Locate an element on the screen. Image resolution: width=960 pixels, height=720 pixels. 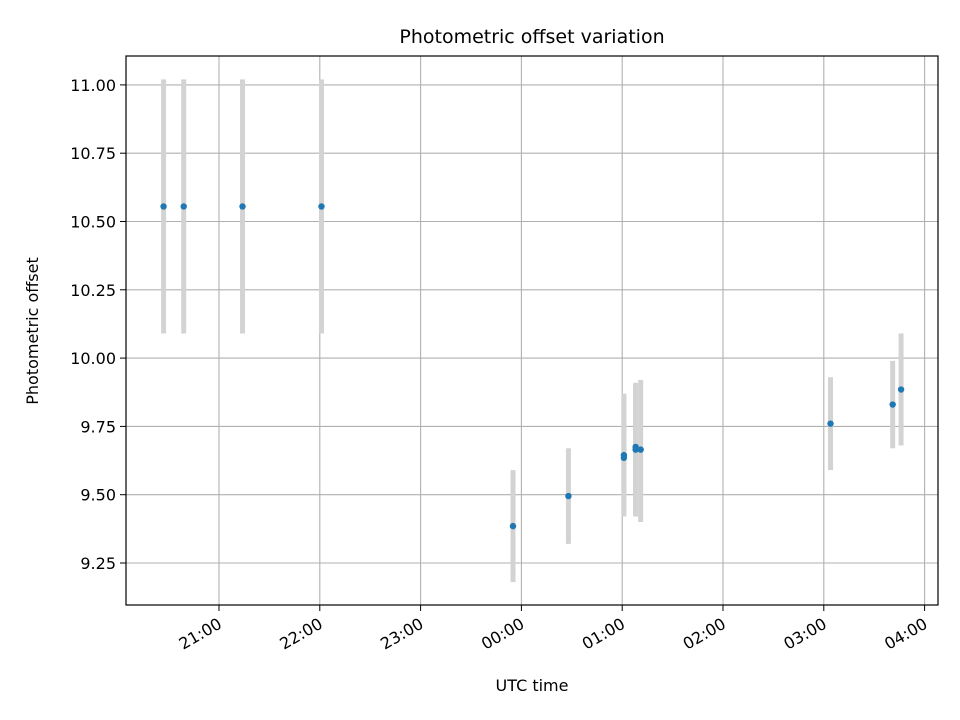
y-tick-label: 10.00 is located at coordinates (93, 358).